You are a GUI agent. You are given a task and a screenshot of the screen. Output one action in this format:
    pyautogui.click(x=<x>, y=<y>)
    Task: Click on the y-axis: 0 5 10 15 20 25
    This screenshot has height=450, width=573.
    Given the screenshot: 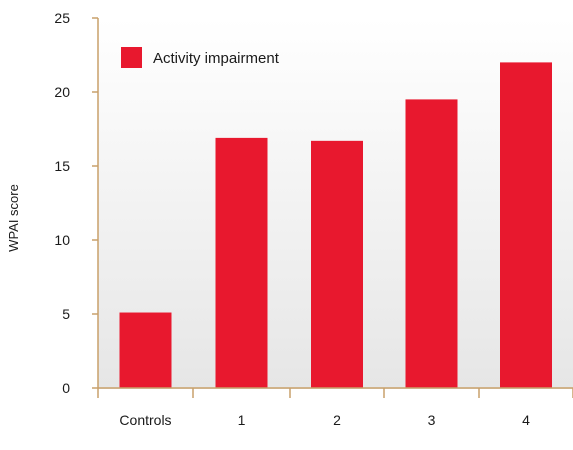 What is the action you would take?
    pyautogui.click(x=76, y=203)
    